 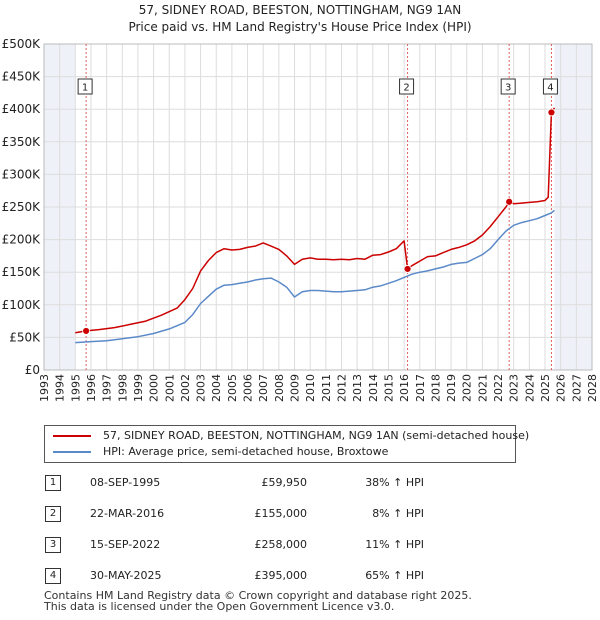 What do you see at coordinates (498, 388) in the screenshot?
I see `x-tick-label: 2022` at bounding box center [498, 388].